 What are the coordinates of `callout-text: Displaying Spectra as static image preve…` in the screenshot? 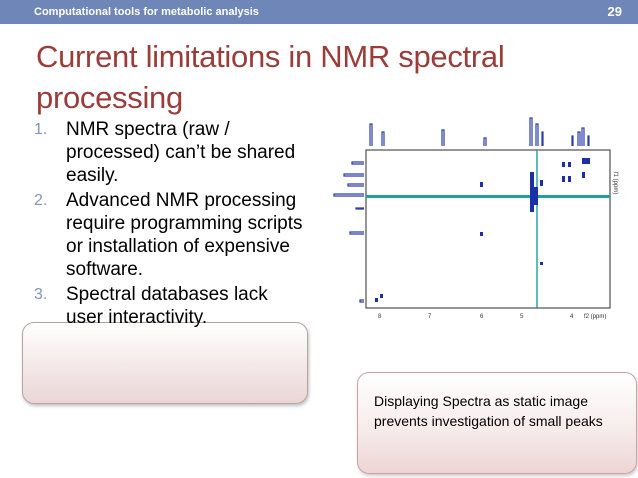 It's located at (488, 411).